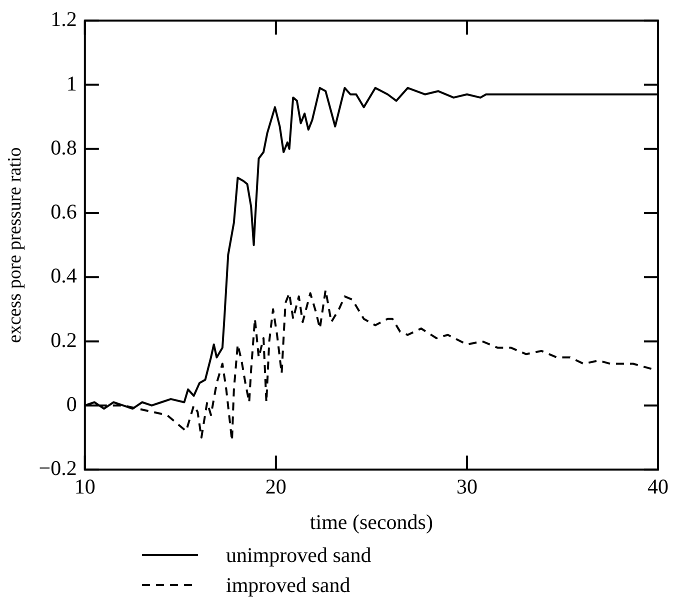 The width and height of the screenshot is (675, 610). Describe the element at coordinates (371, 522) in the screenshot. I see `x-axis-title: time (seconds)` at that location.